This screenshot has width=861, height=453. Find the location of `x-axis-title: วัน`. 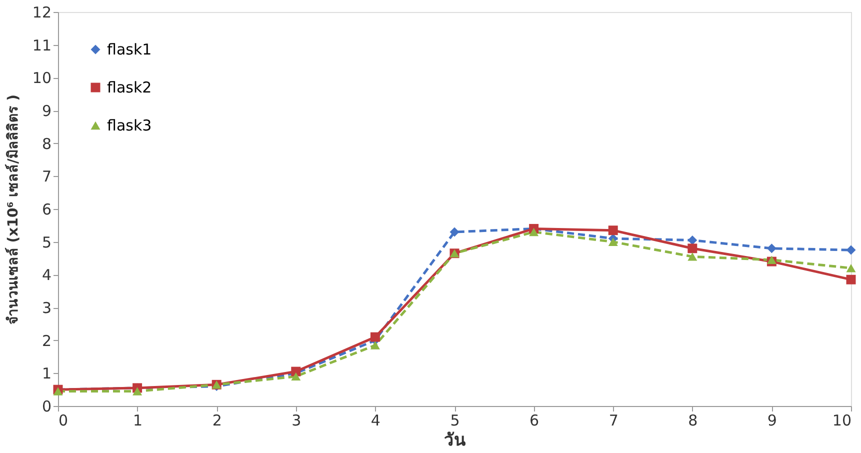

x-axis-title: วัน is located at coordinates (455, 440).